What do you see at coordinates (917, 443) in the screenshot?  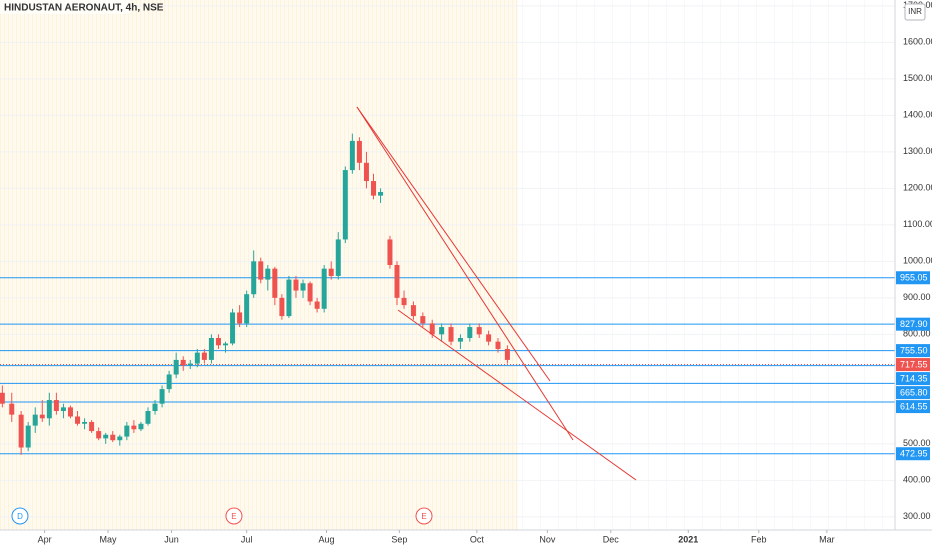 I see `y-tick-label: 500.00` at bounding box center [917, 443].